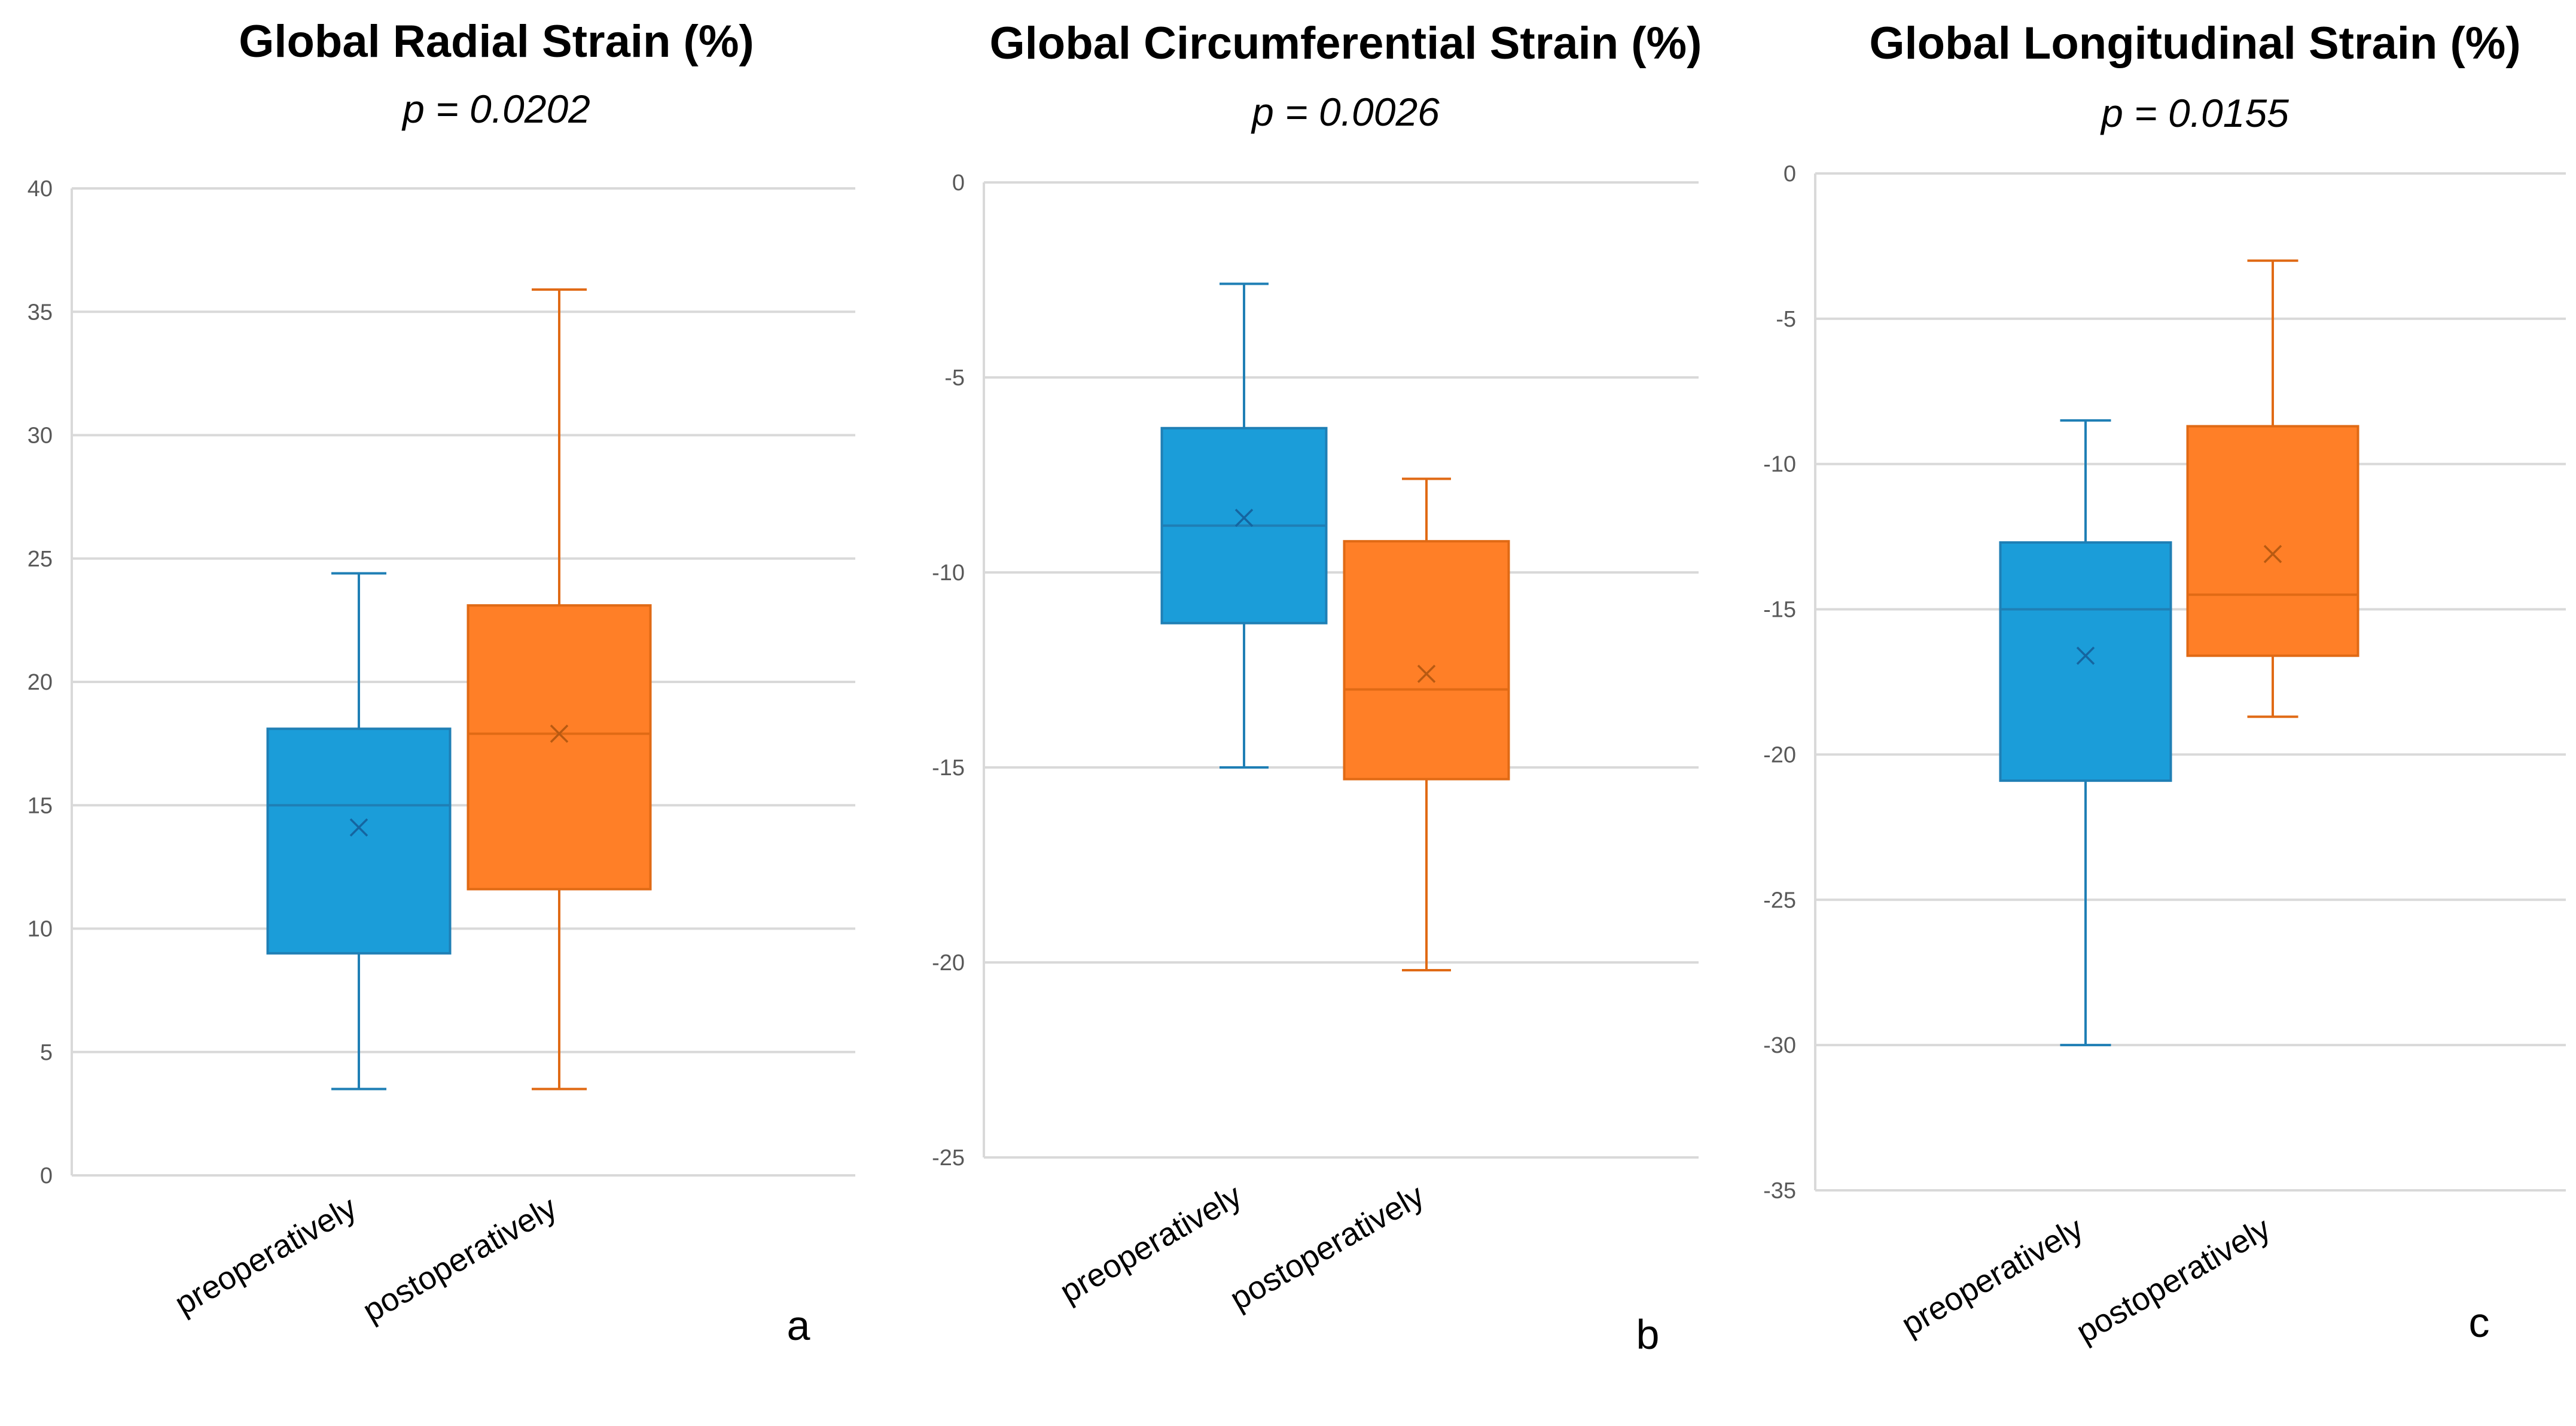 The width and height of the screenshot is (2576, 1426). Describe the element at coordinates (40, 930) in the screenshot. I see `y-tick-label: 10` at that location.